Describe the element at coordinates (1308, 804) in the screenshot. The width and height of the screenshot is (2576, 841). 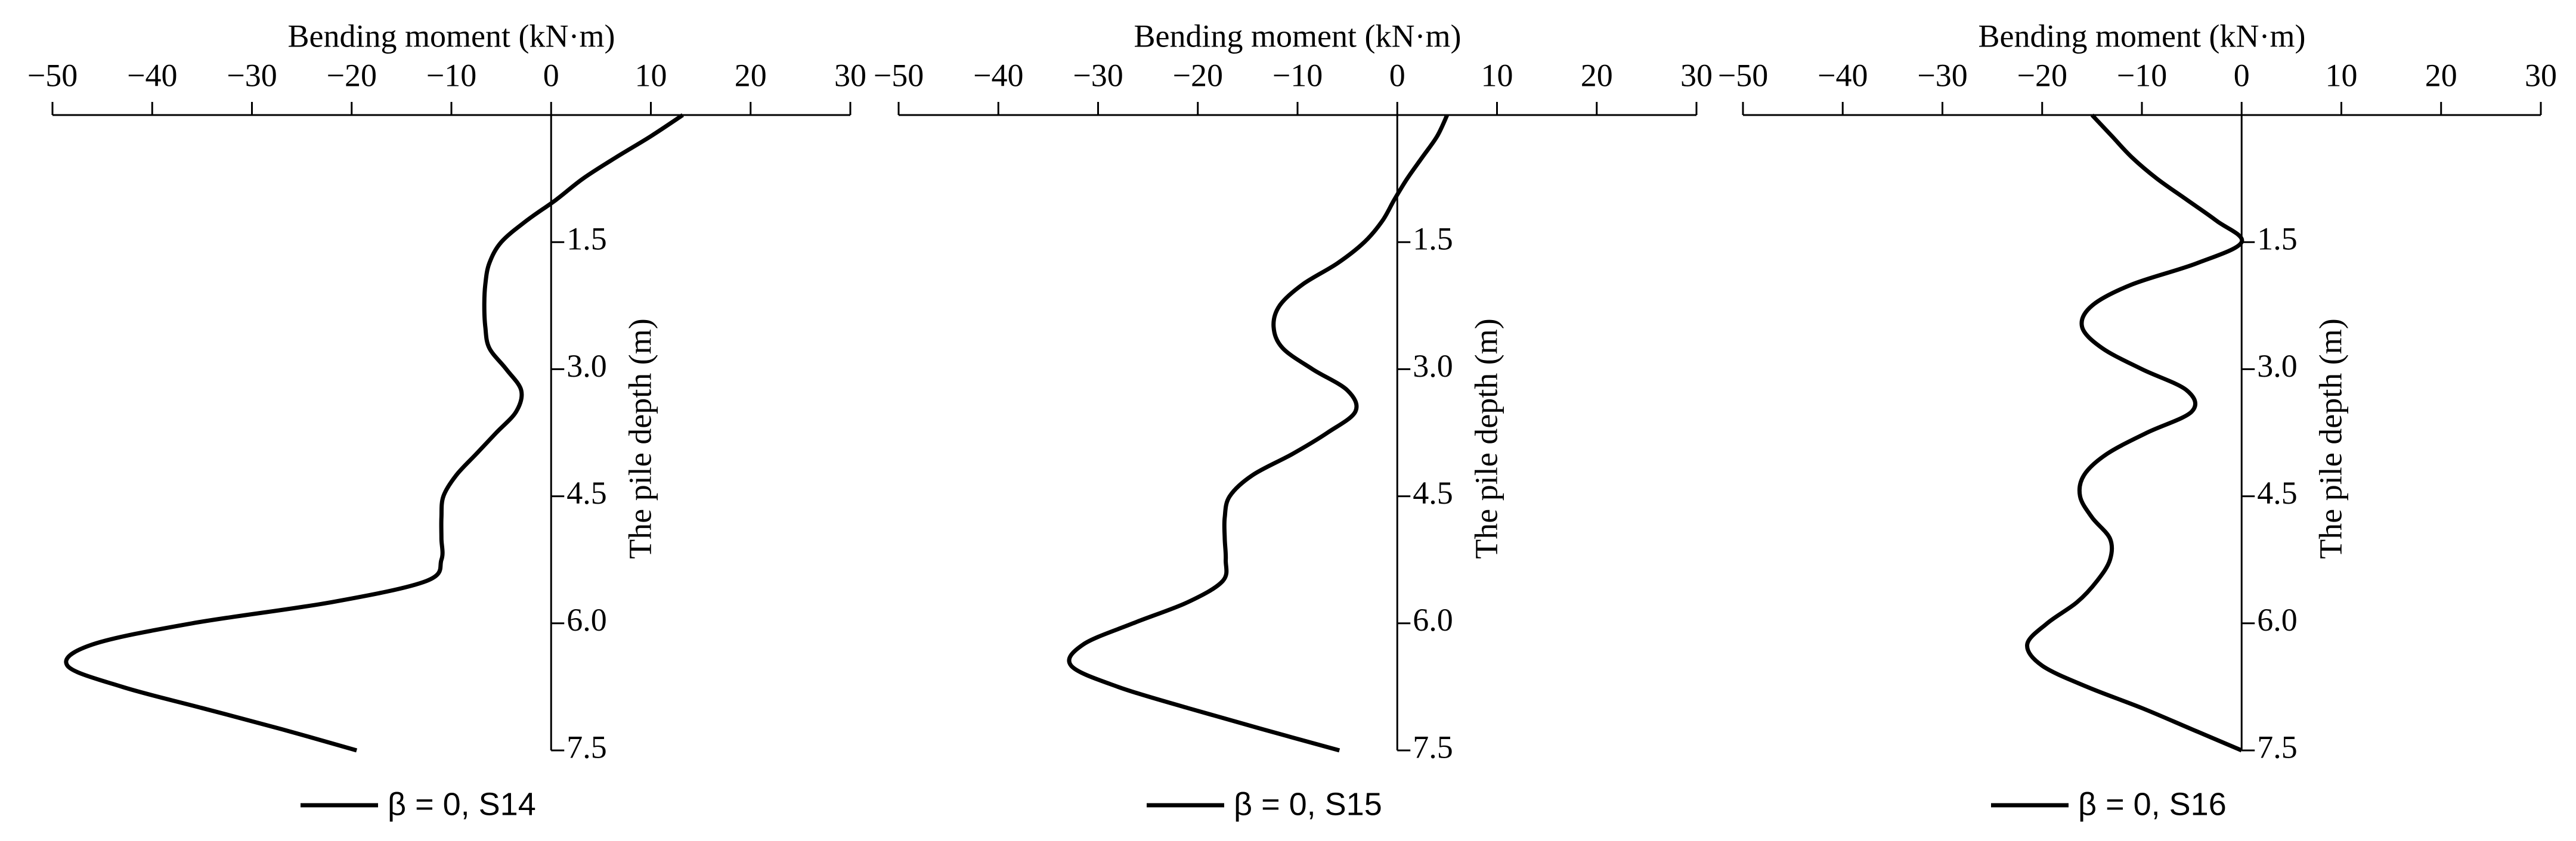
I see `legend-label: β = 0, S15` at that location.